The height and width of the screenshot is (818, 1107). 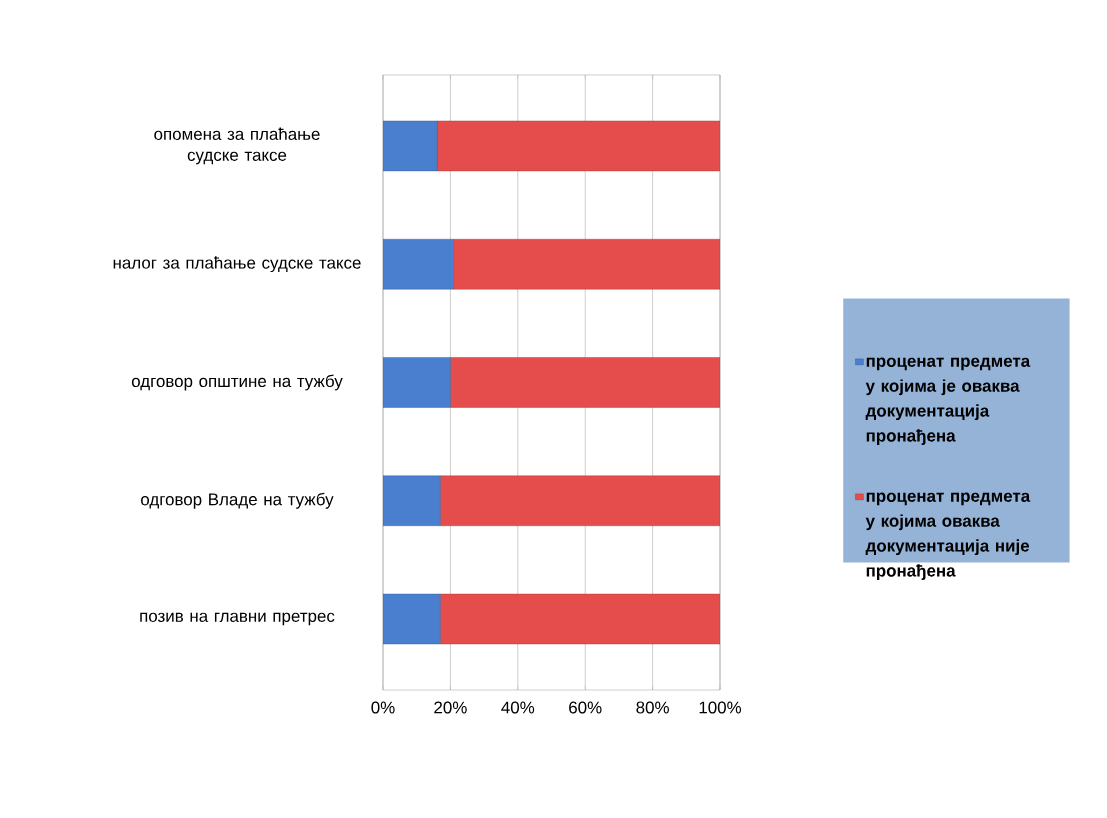 What do you see at coordinates (237, 146) in the screenshot?
I see `y-tick-label: опомена за плаћање судске таксе` at bounding box center [237, 146].